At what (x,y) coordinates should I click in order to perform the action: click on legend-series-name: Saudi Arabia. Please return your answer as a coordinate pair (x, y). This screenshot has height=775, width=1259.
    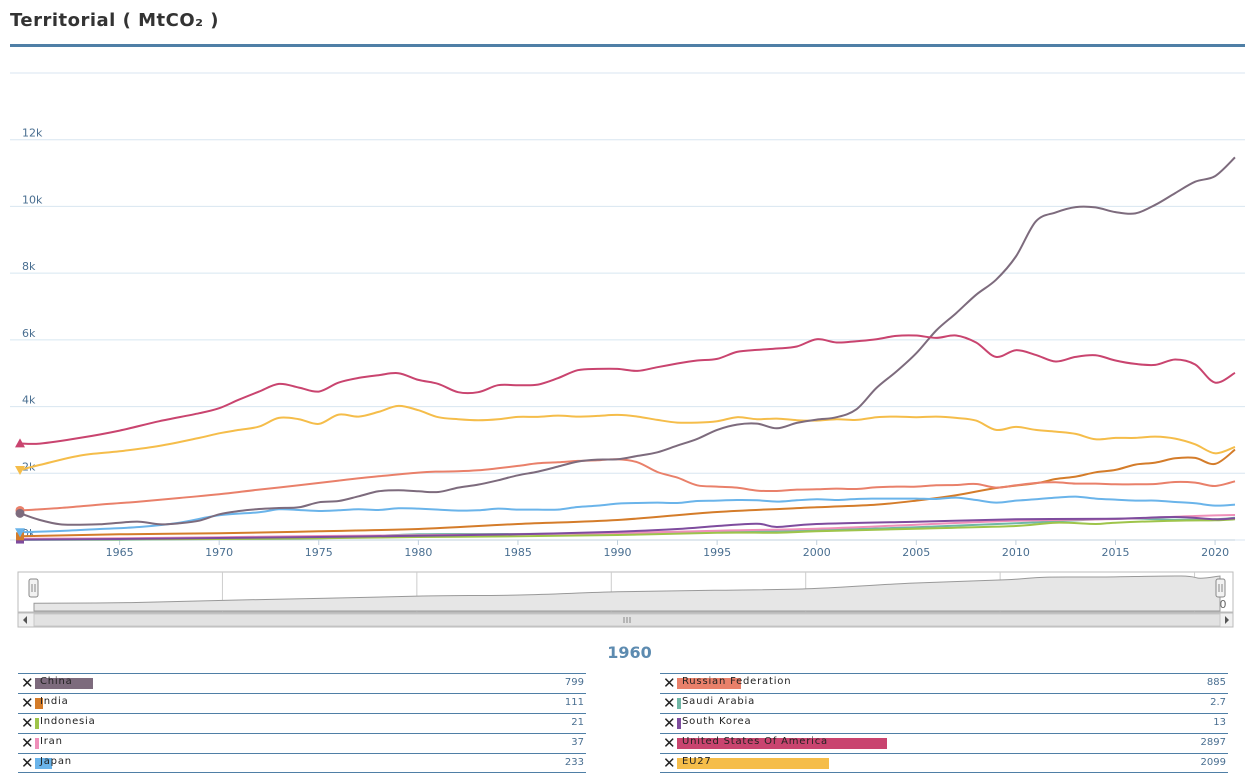
    Looking at the image, I should click on (719, 701).